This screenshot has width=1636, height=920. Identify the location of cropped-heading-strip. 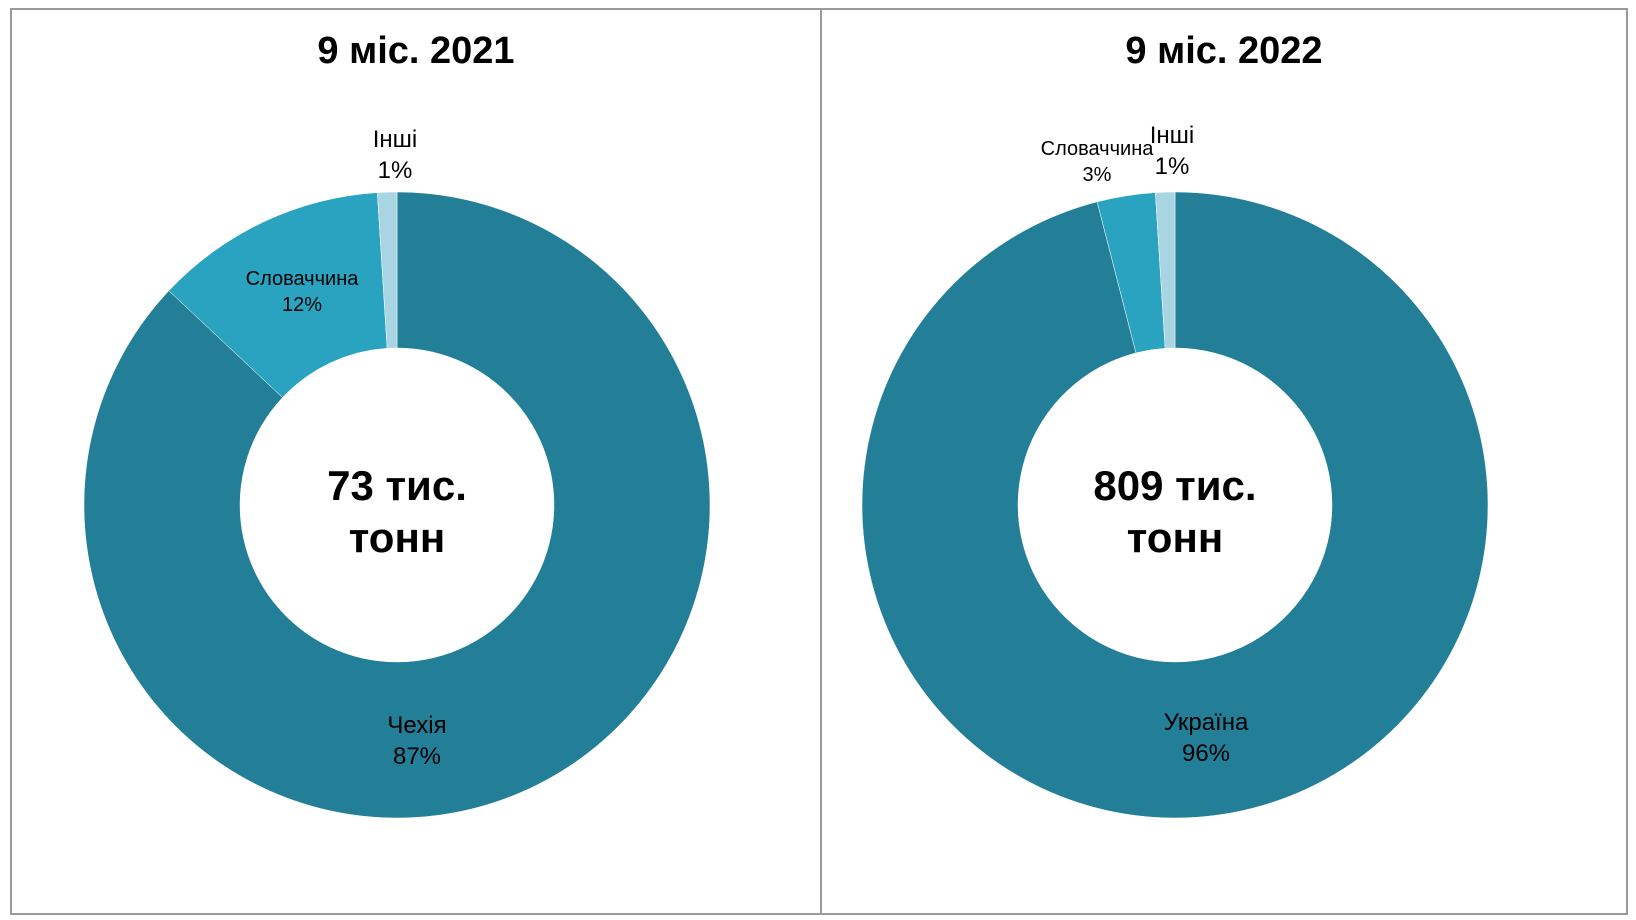
(818, 3).